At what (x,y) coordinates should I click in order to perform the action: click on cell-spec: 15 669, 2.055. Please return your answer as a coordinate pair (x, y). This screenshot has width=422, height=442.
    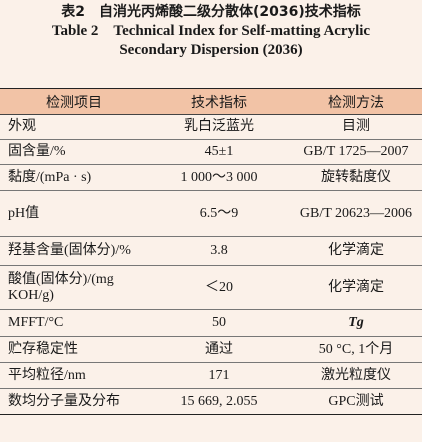
    Looking at the image, I should click on (219, 401).